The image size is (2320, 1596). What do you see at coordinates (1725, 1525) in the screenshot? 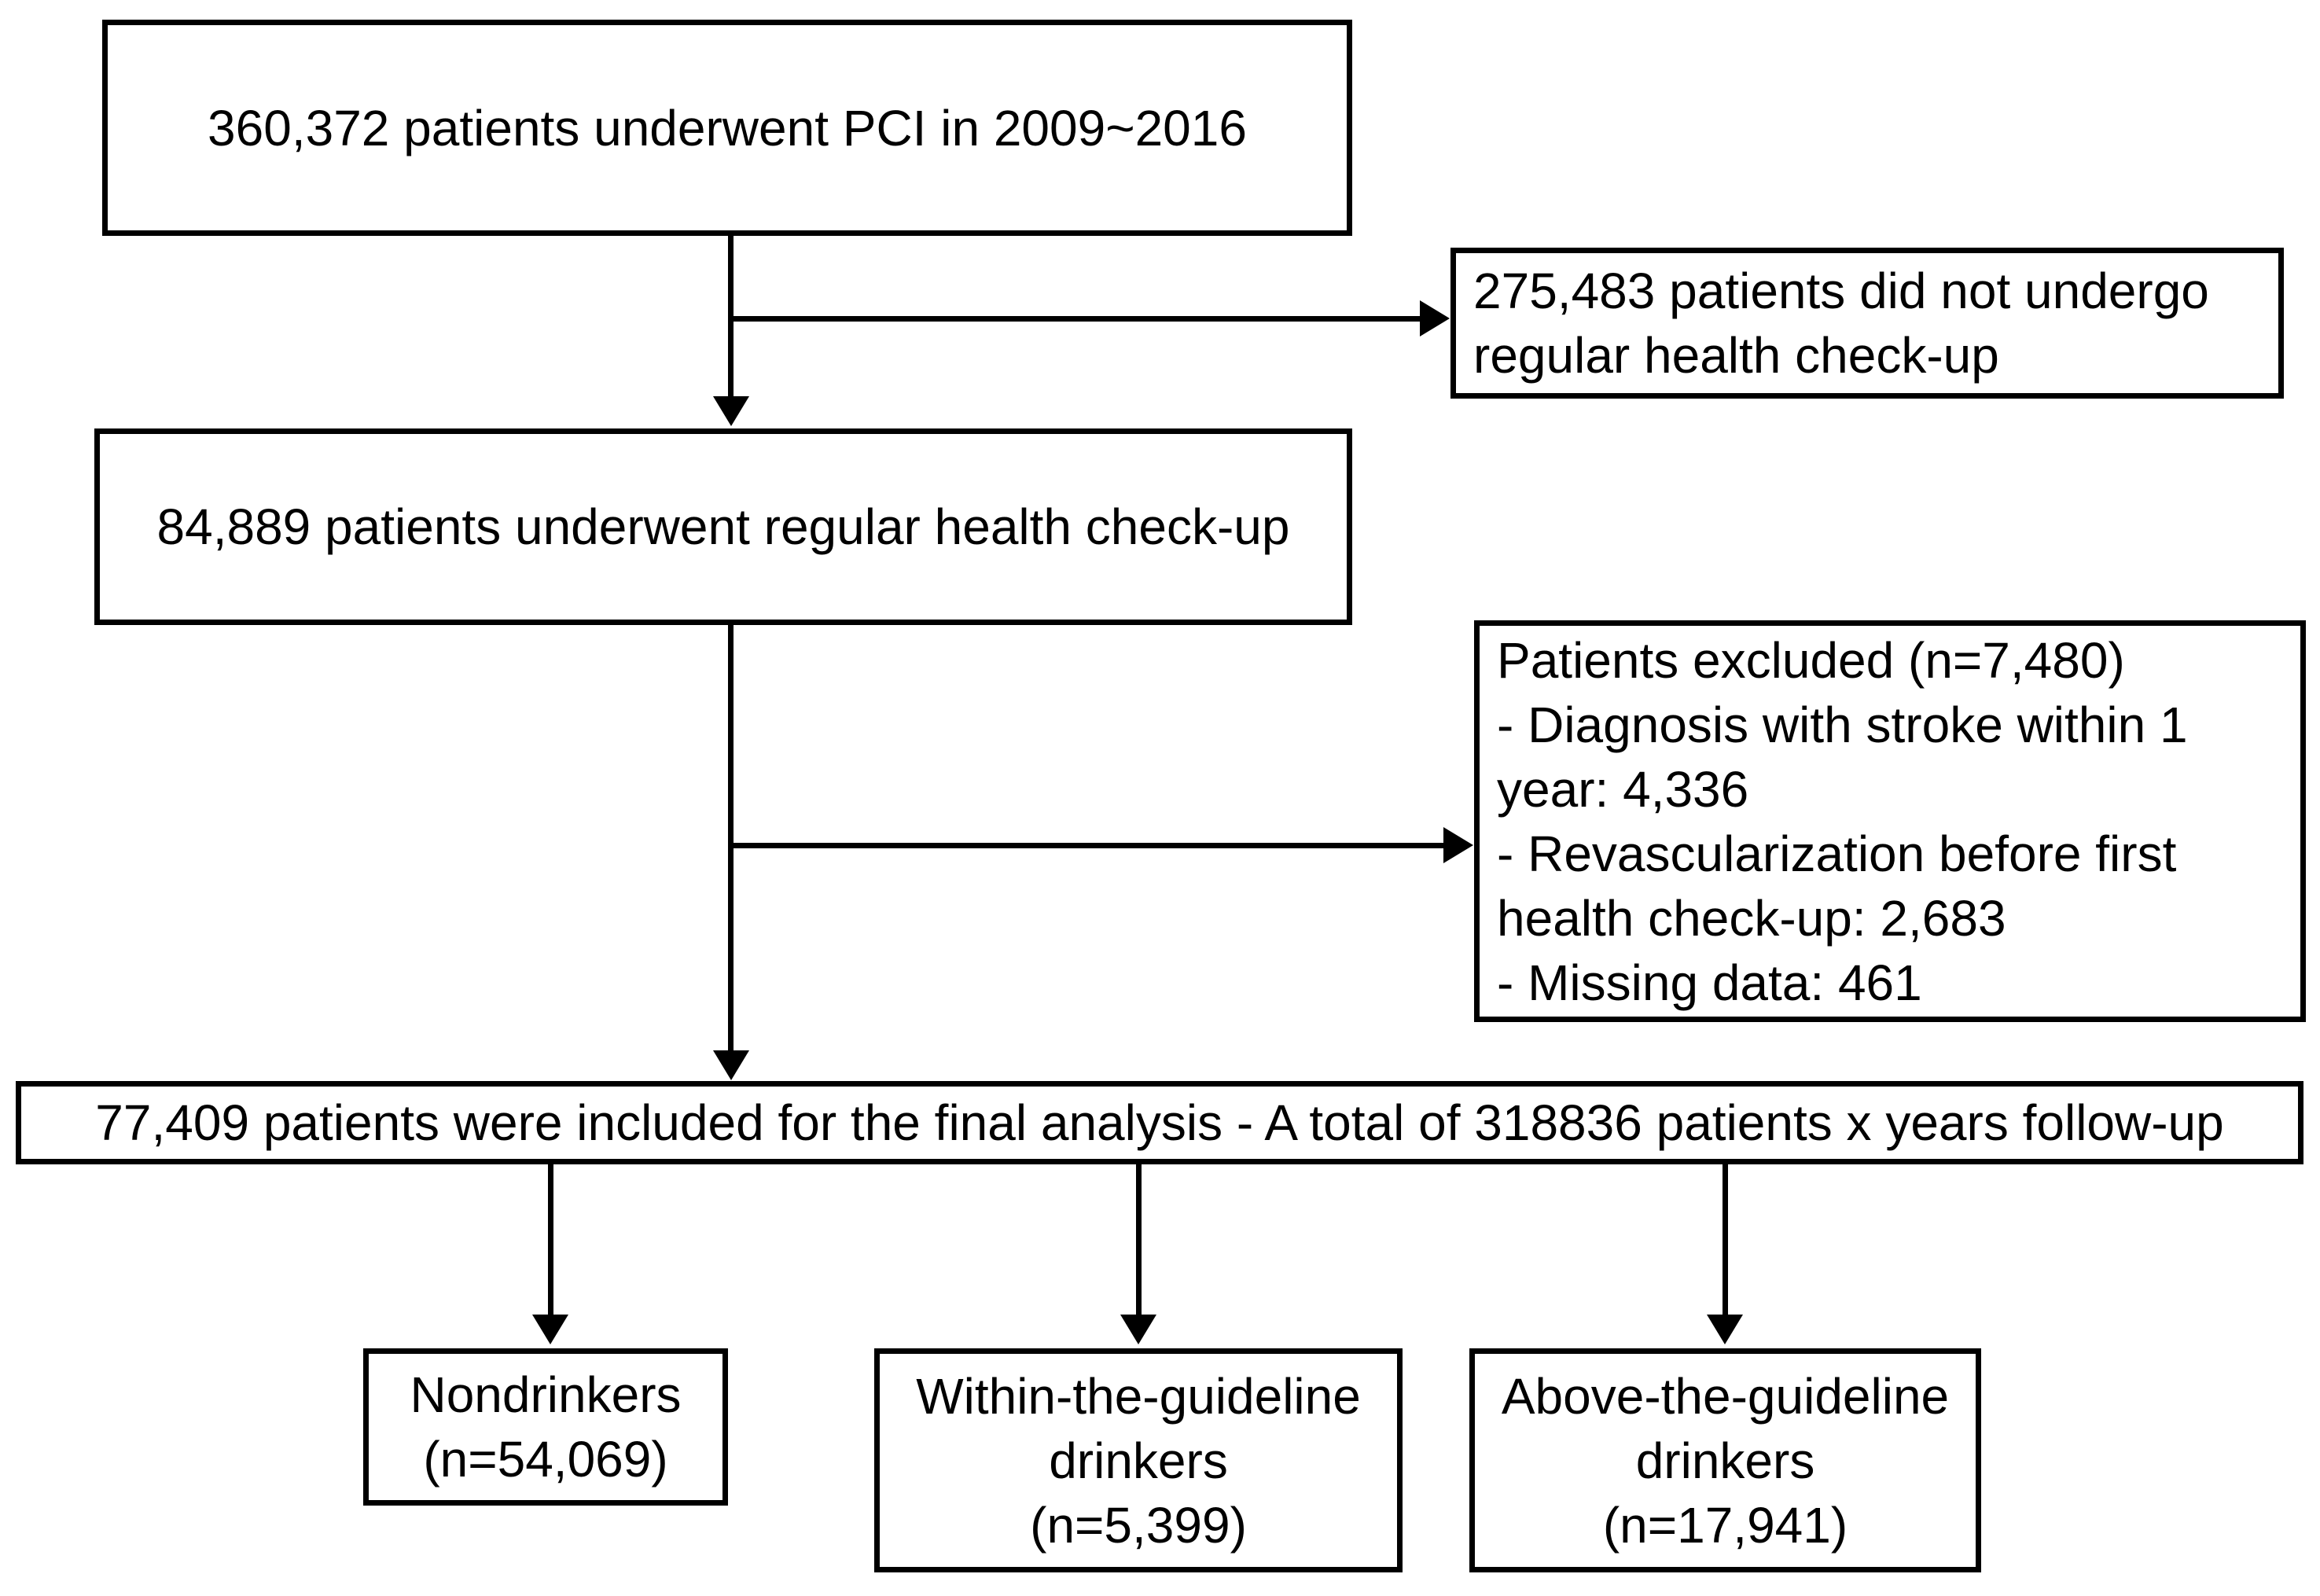
I see `box-above-guideline-count: (n=17,941)` at bounding box center [1725, 1525].